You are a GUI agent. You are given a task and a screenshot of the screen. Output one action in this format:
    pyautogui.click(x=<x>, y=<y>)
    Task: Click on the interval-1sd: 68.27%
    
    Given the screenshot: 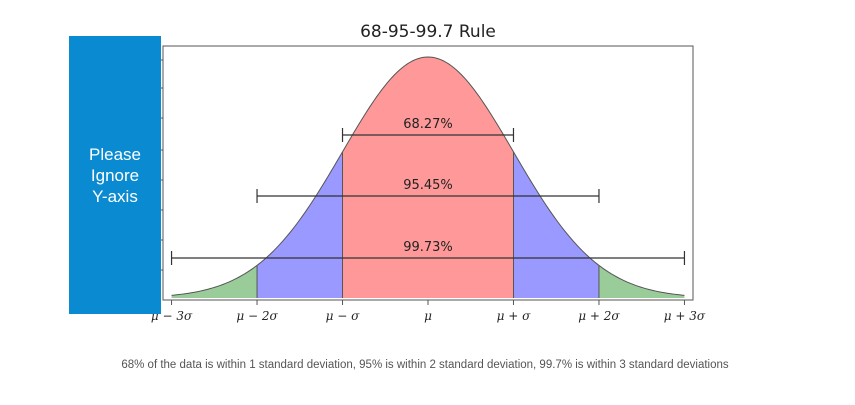 What is the action you would take?
    pyautogui.click(x=428, y=129)
    